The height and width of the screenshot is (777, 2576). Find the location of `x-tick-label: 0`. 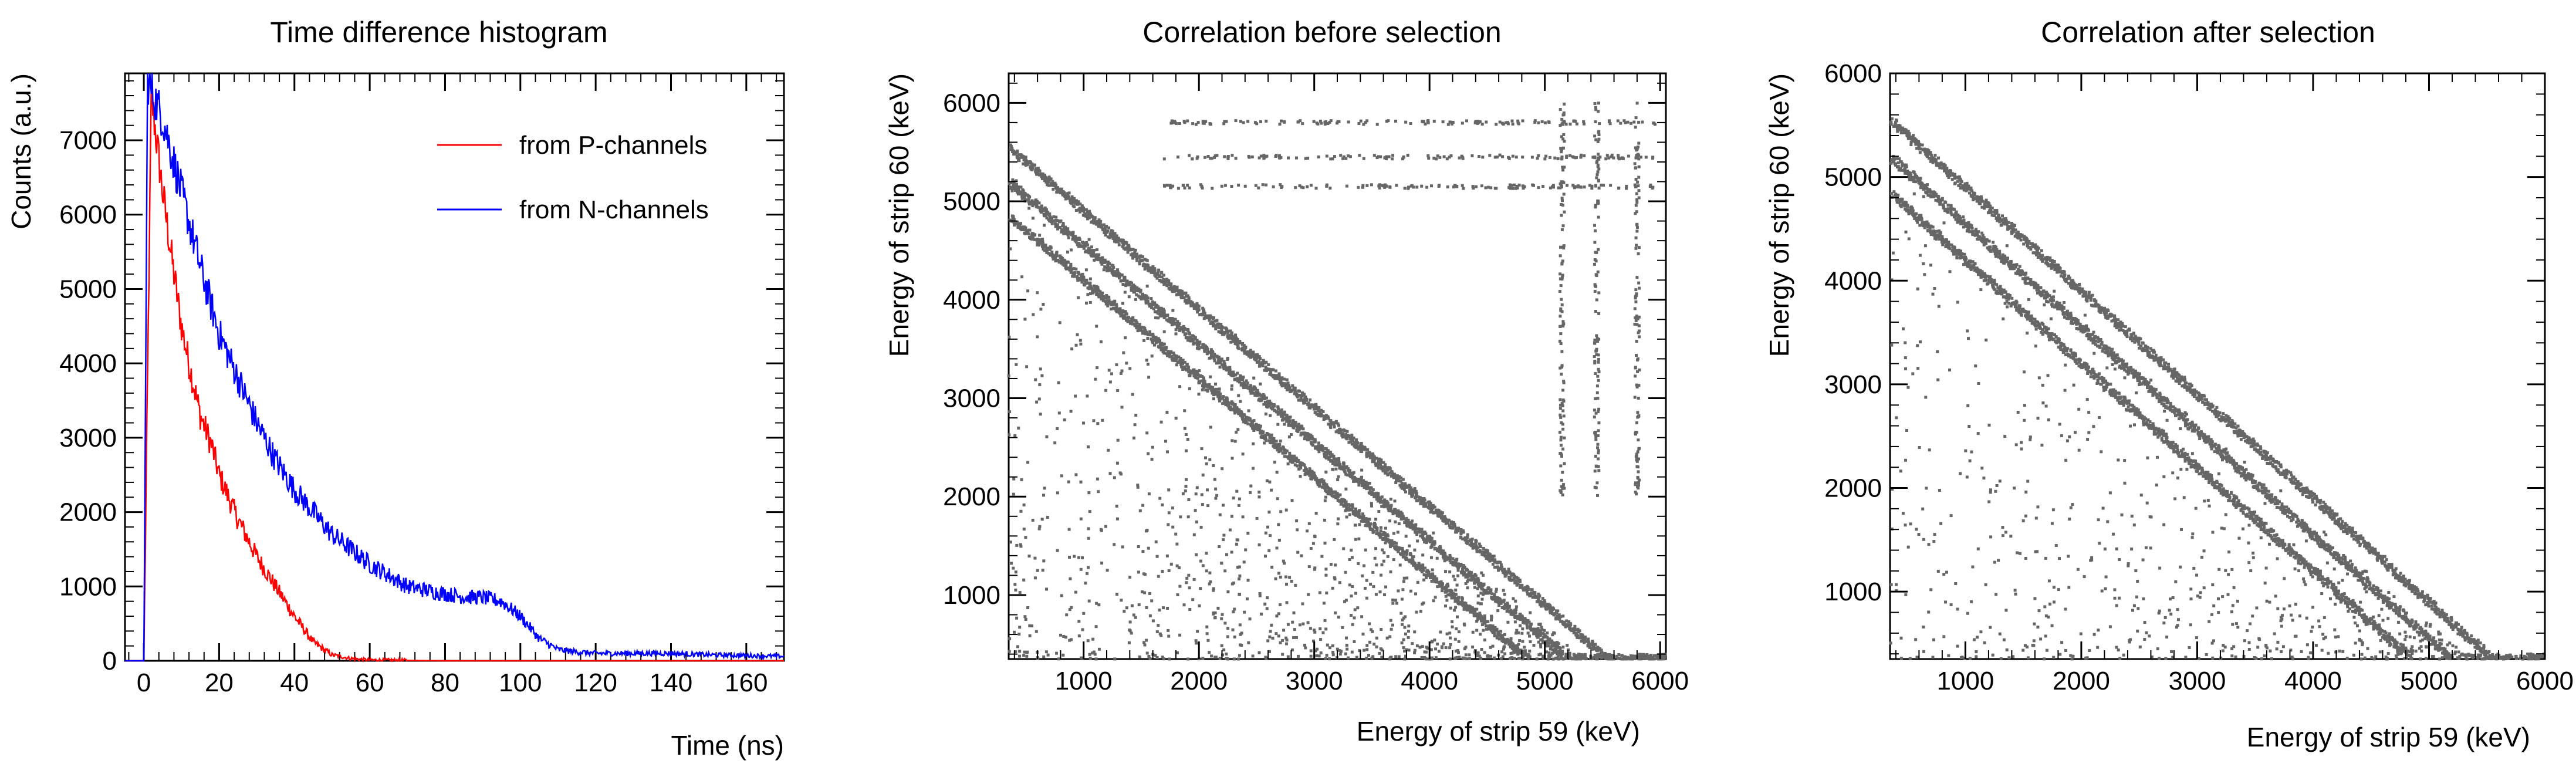

x-tick-label: 0 is located at coordinates (144, 682).